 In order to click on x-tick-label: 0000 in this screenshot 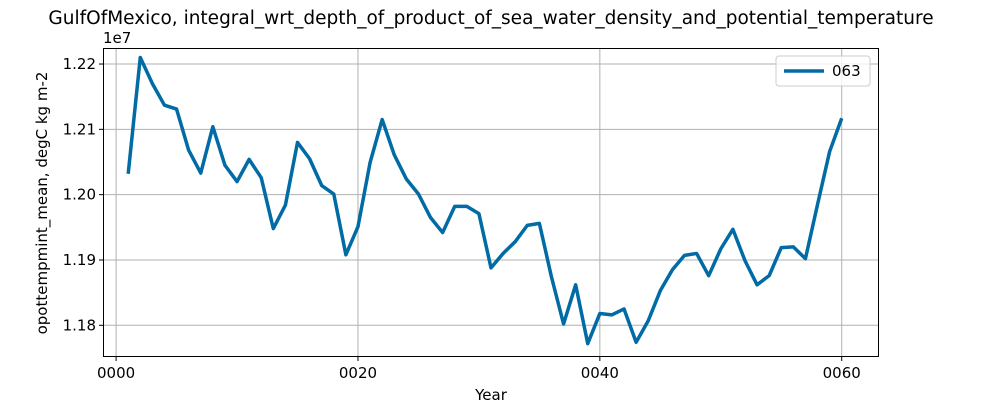, I will do `click(116, 373)`.